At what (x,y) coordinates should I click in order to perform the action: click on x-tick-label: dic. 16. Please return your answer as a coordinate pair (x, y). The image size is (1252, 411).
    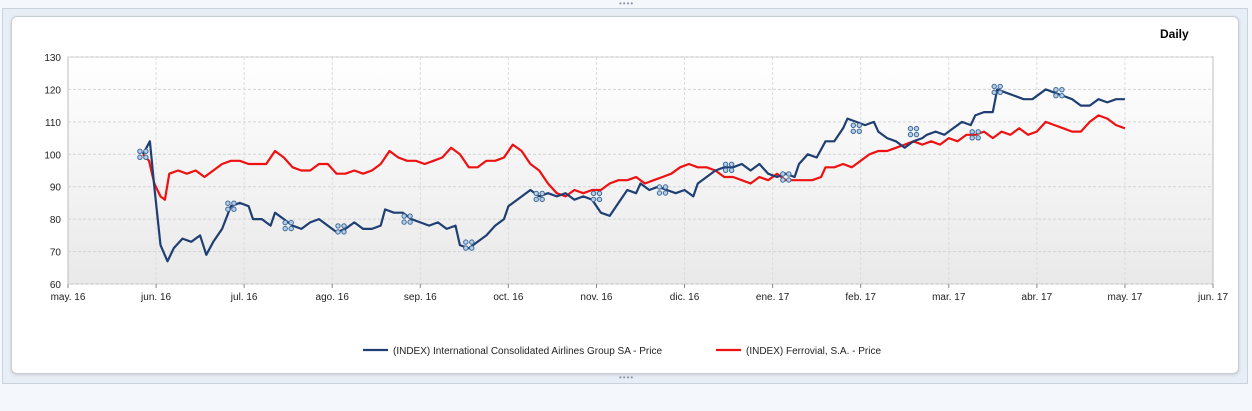
    Looking at the image, I should click on (685, 297).